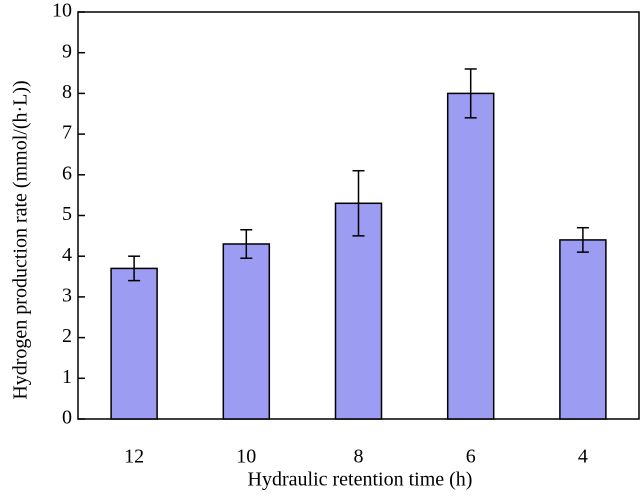 The width and height of the screenshot is (641, 496). I want to click on y-tick-label: 10, so click(62, 11).